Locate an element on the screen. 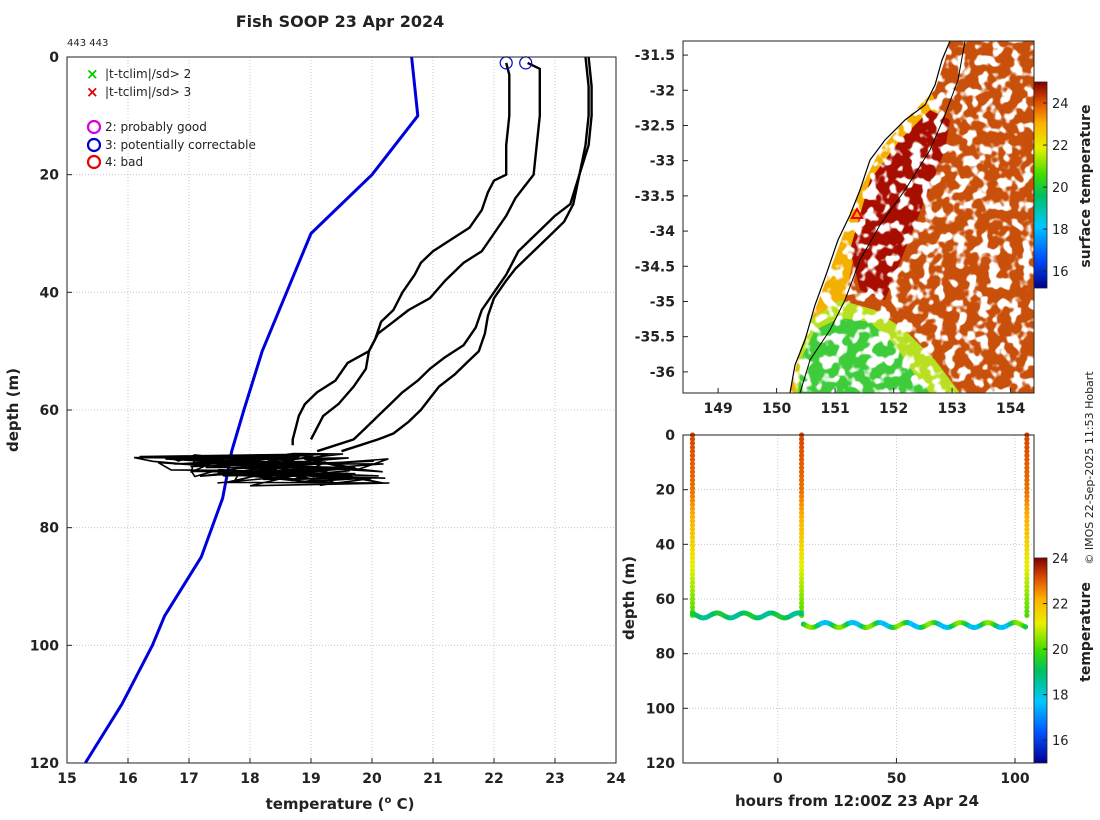 This screenshot has height=820, width=1100. credit-label: © IMOS 22-Sep-2025 11:53 Hobart is located at coordinates (1089, 468).